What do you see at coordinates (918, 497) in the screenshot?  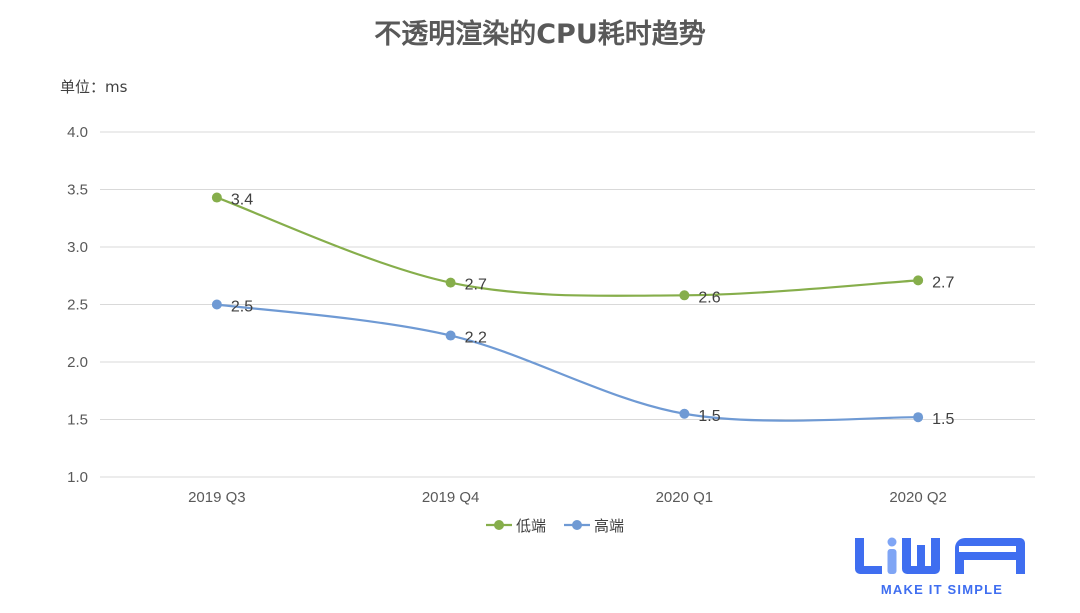 I see `x-tick-label: 2020 Q2` at bounding box center [918, 497].